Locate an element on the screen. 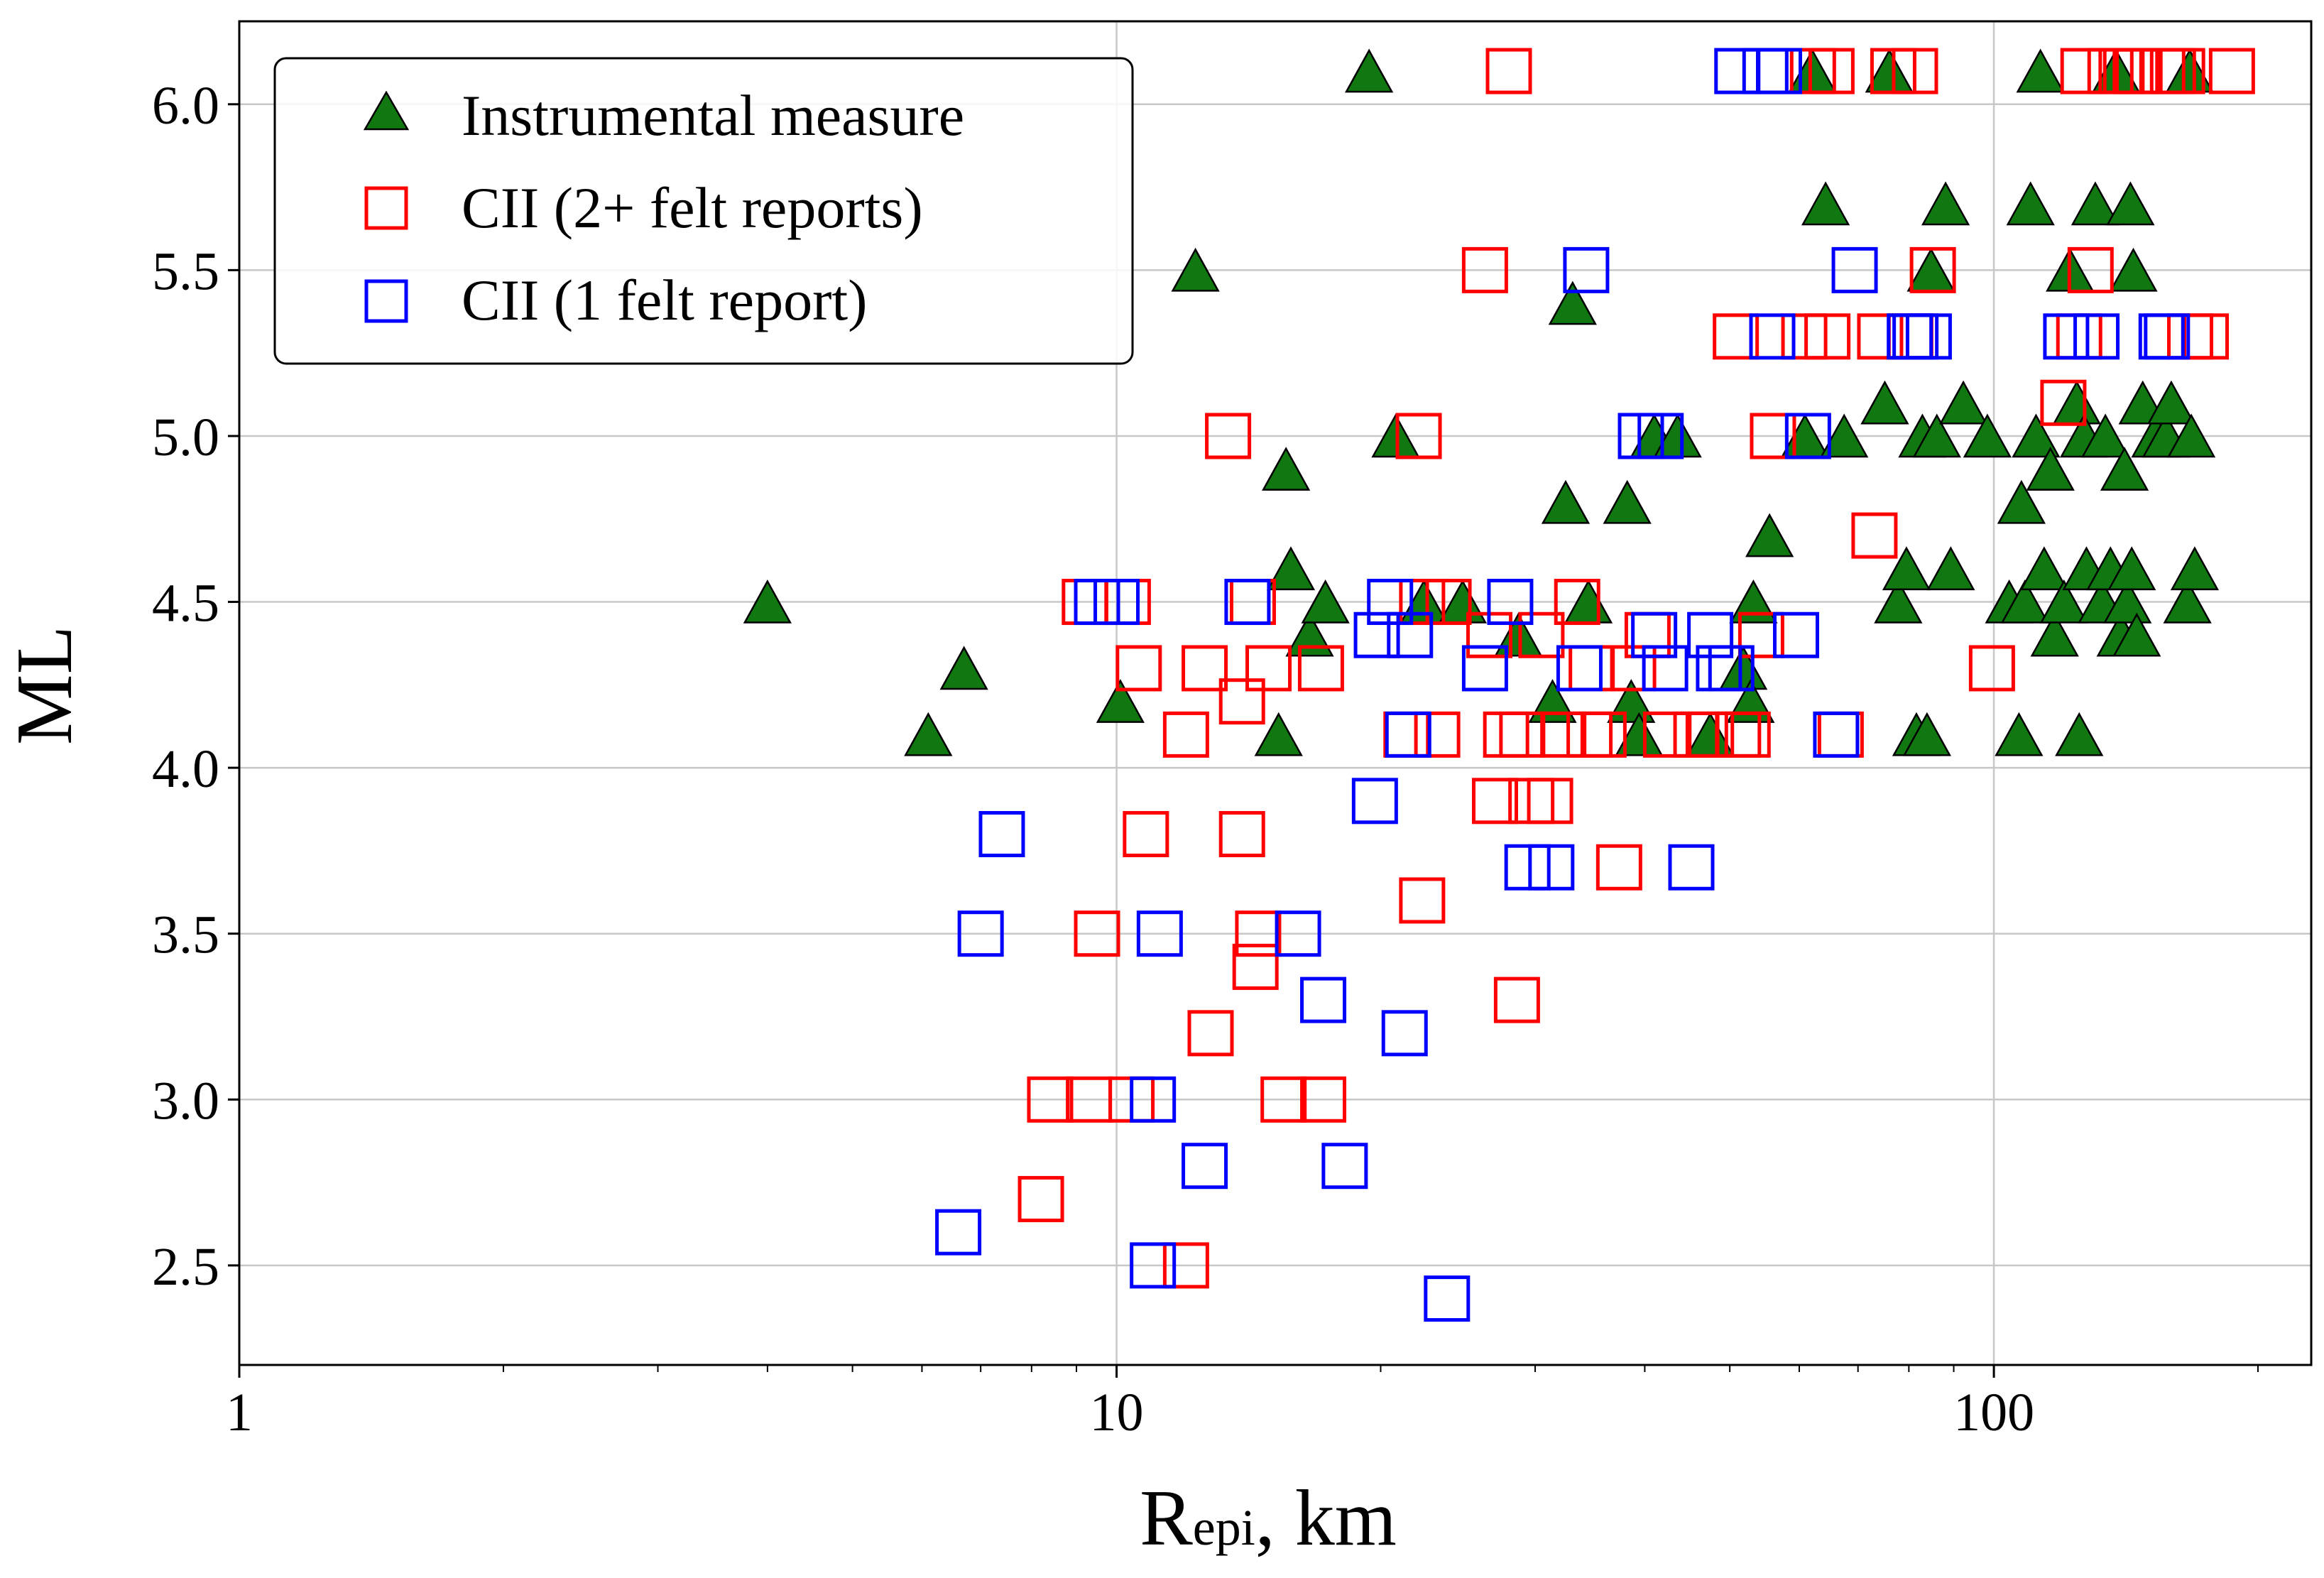  y-tick-labels: 2.5 3.0 3.5 4.0 4.5 5.0 5.5 6.0 is located at coordinates (185, 686).